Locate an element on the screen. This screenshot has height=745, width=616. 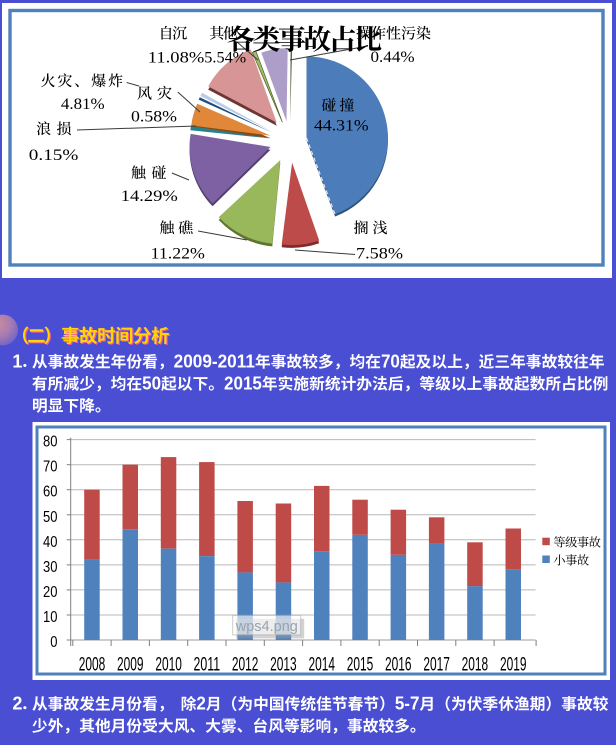
svg-text: 60 is located at coordinates (50, 492).